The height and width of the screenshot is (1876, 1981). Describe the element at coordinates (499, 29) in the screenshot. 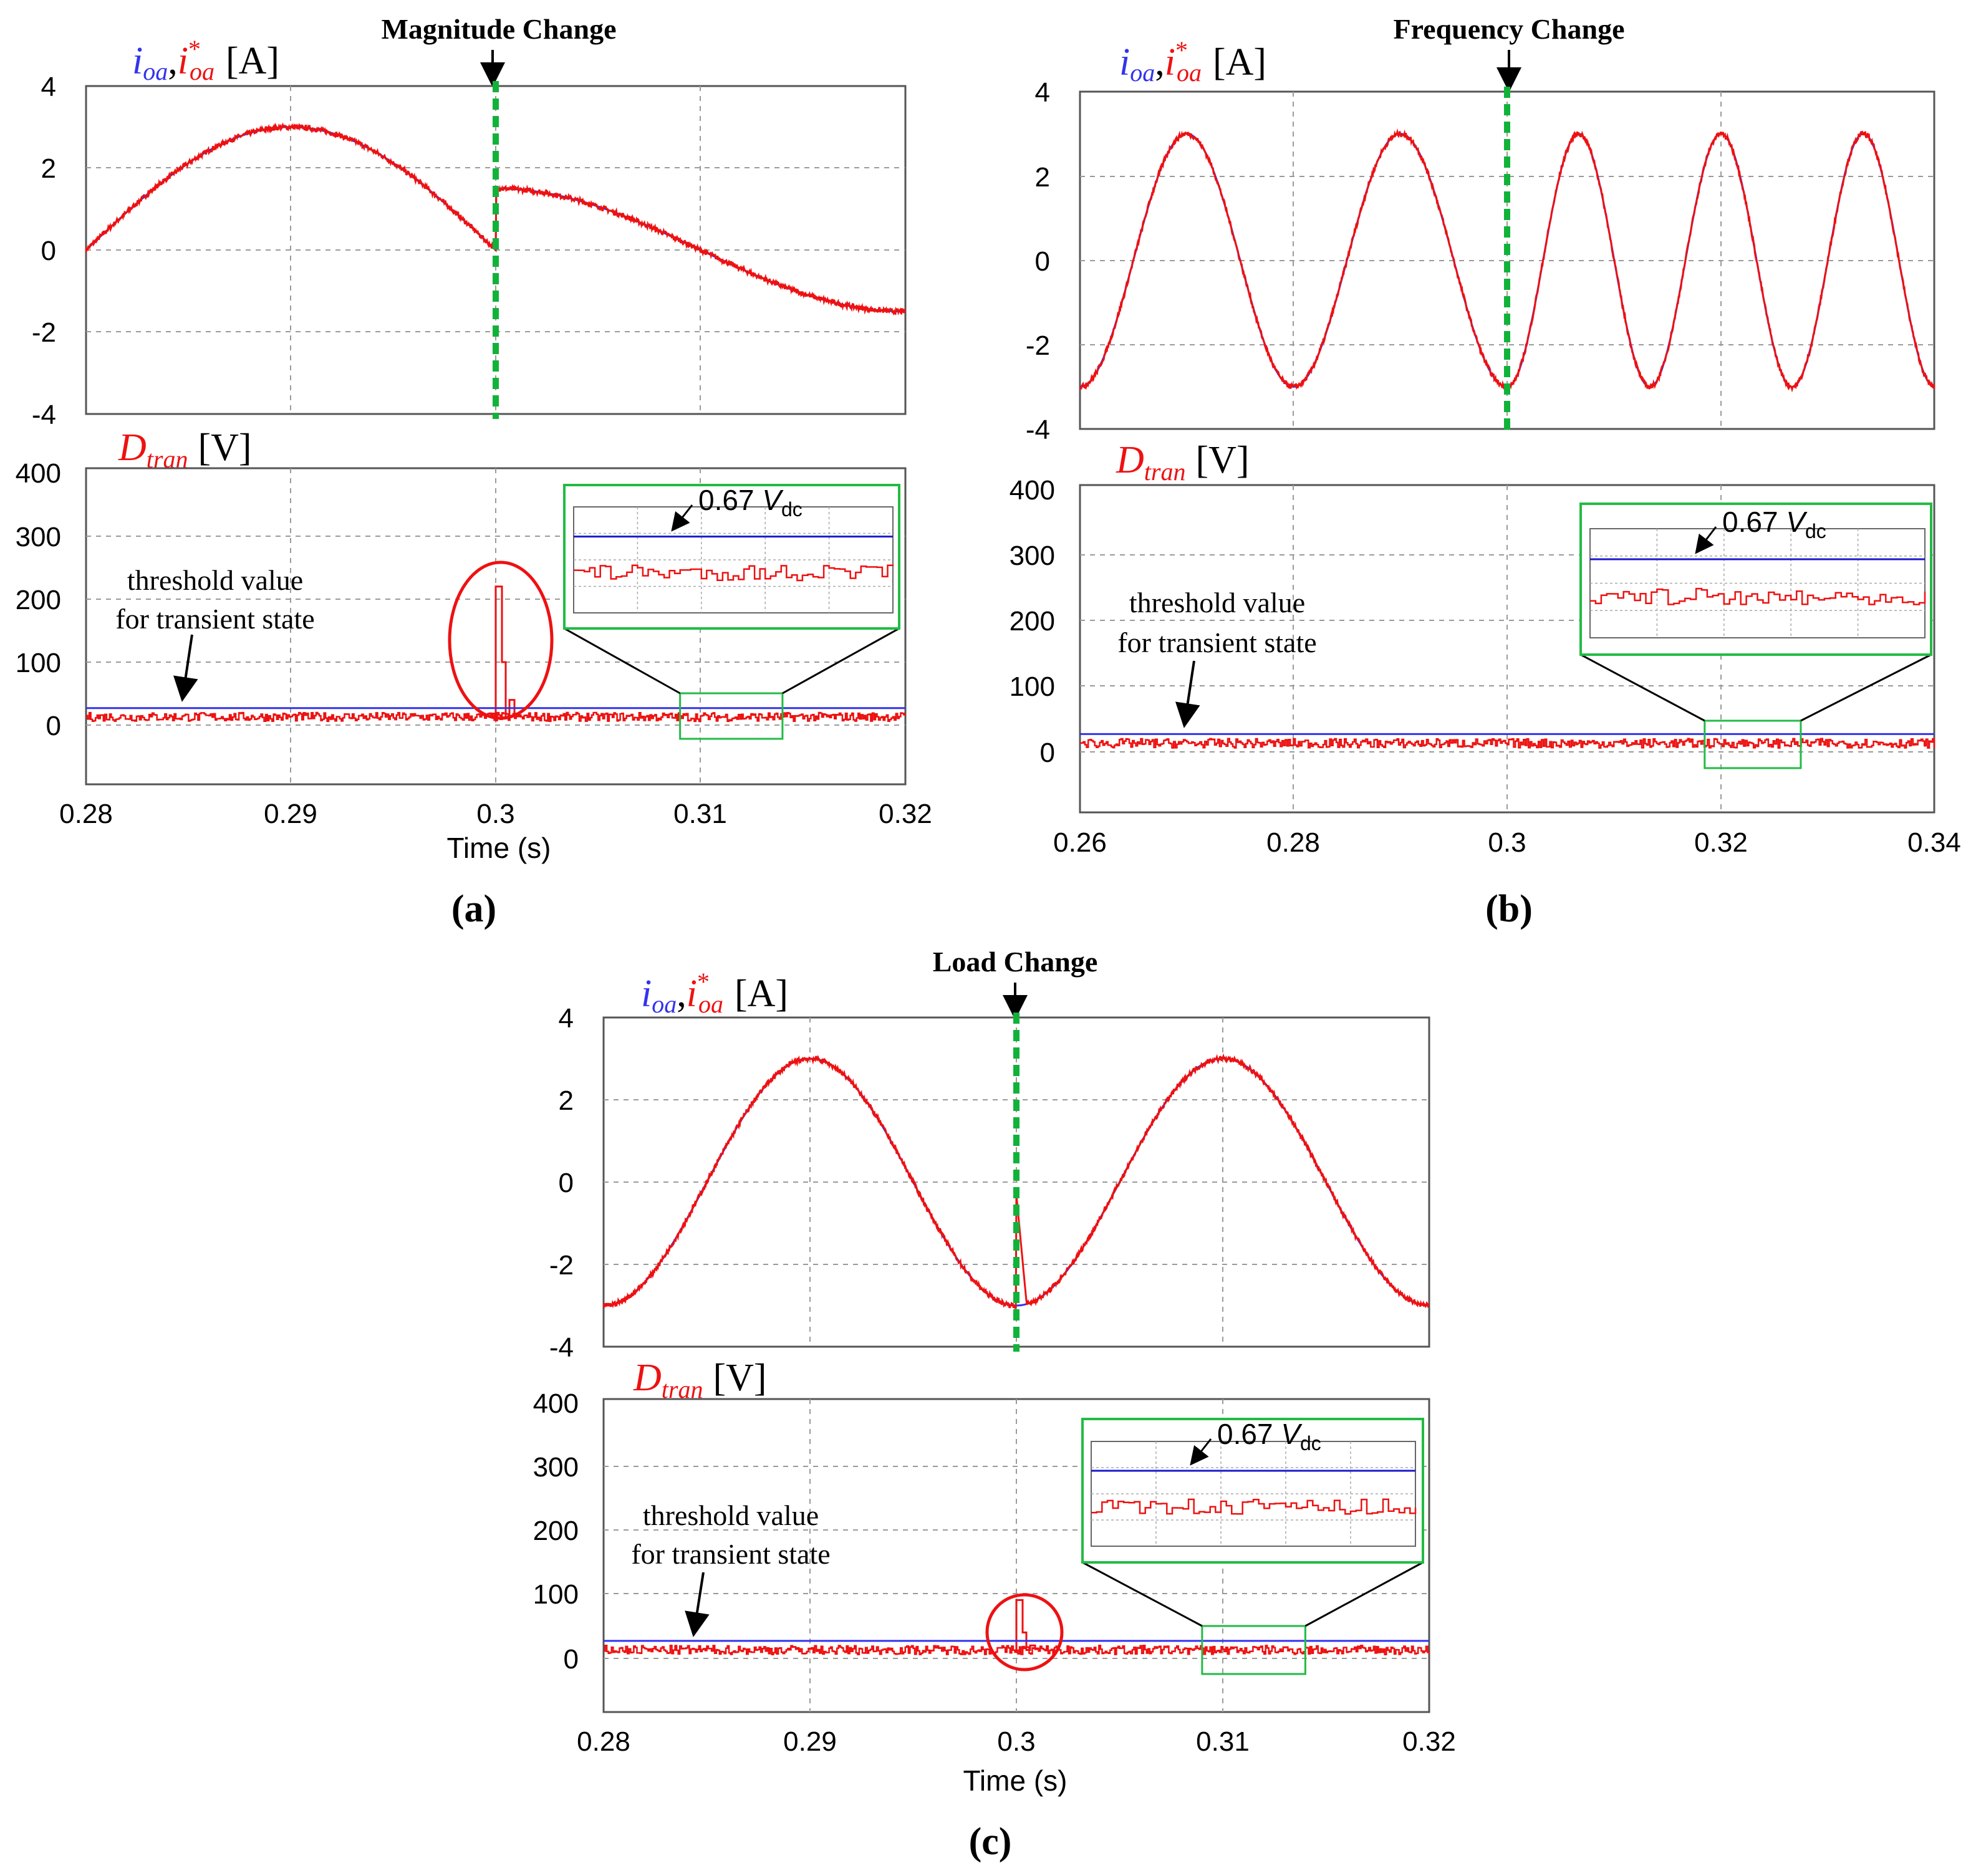

I see `event-title: Magnitude Change` at that location.